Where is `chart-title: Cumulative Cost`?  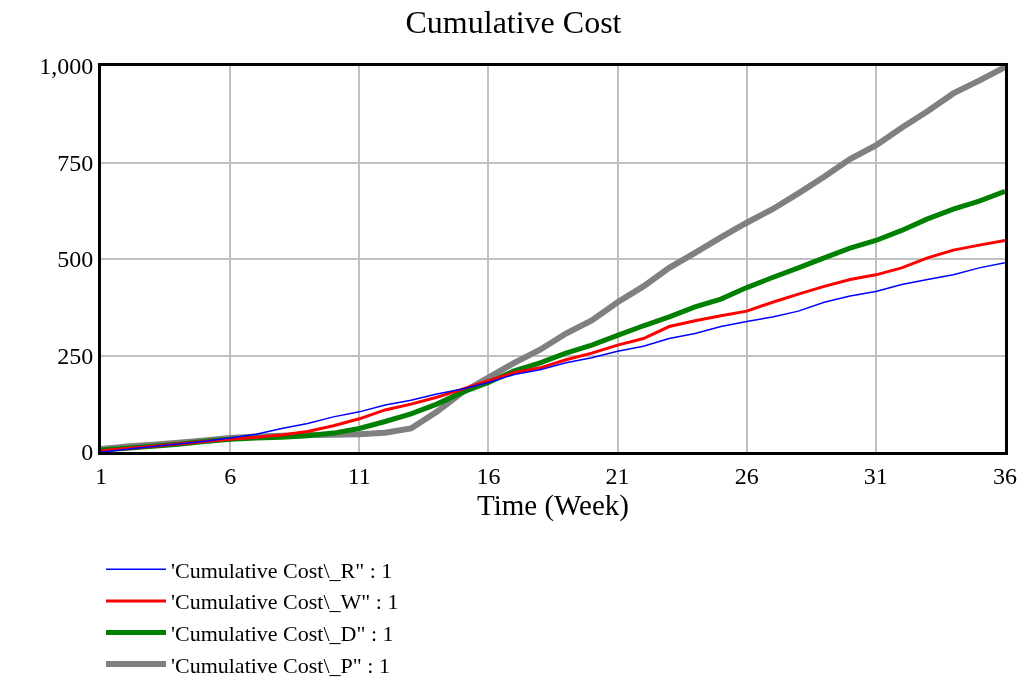
chart-title: Cumulative Cost is located at coordinates (513, 21).